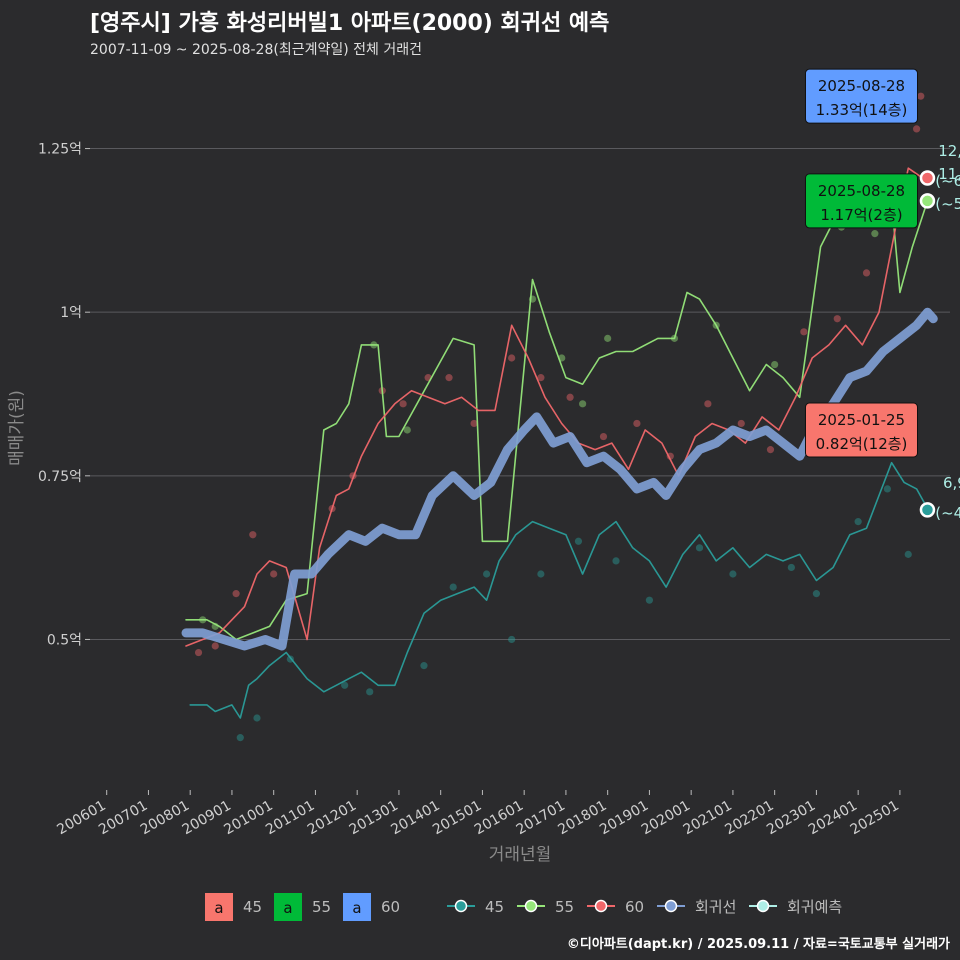 The height and width of the screenshot is (960, 960). What do you see at coordinates (64, 395) in the screenshot?
I see `y-axis-ticks: 0.5억 0.75억 1억 1.25억` at bounding box center [64, 395].